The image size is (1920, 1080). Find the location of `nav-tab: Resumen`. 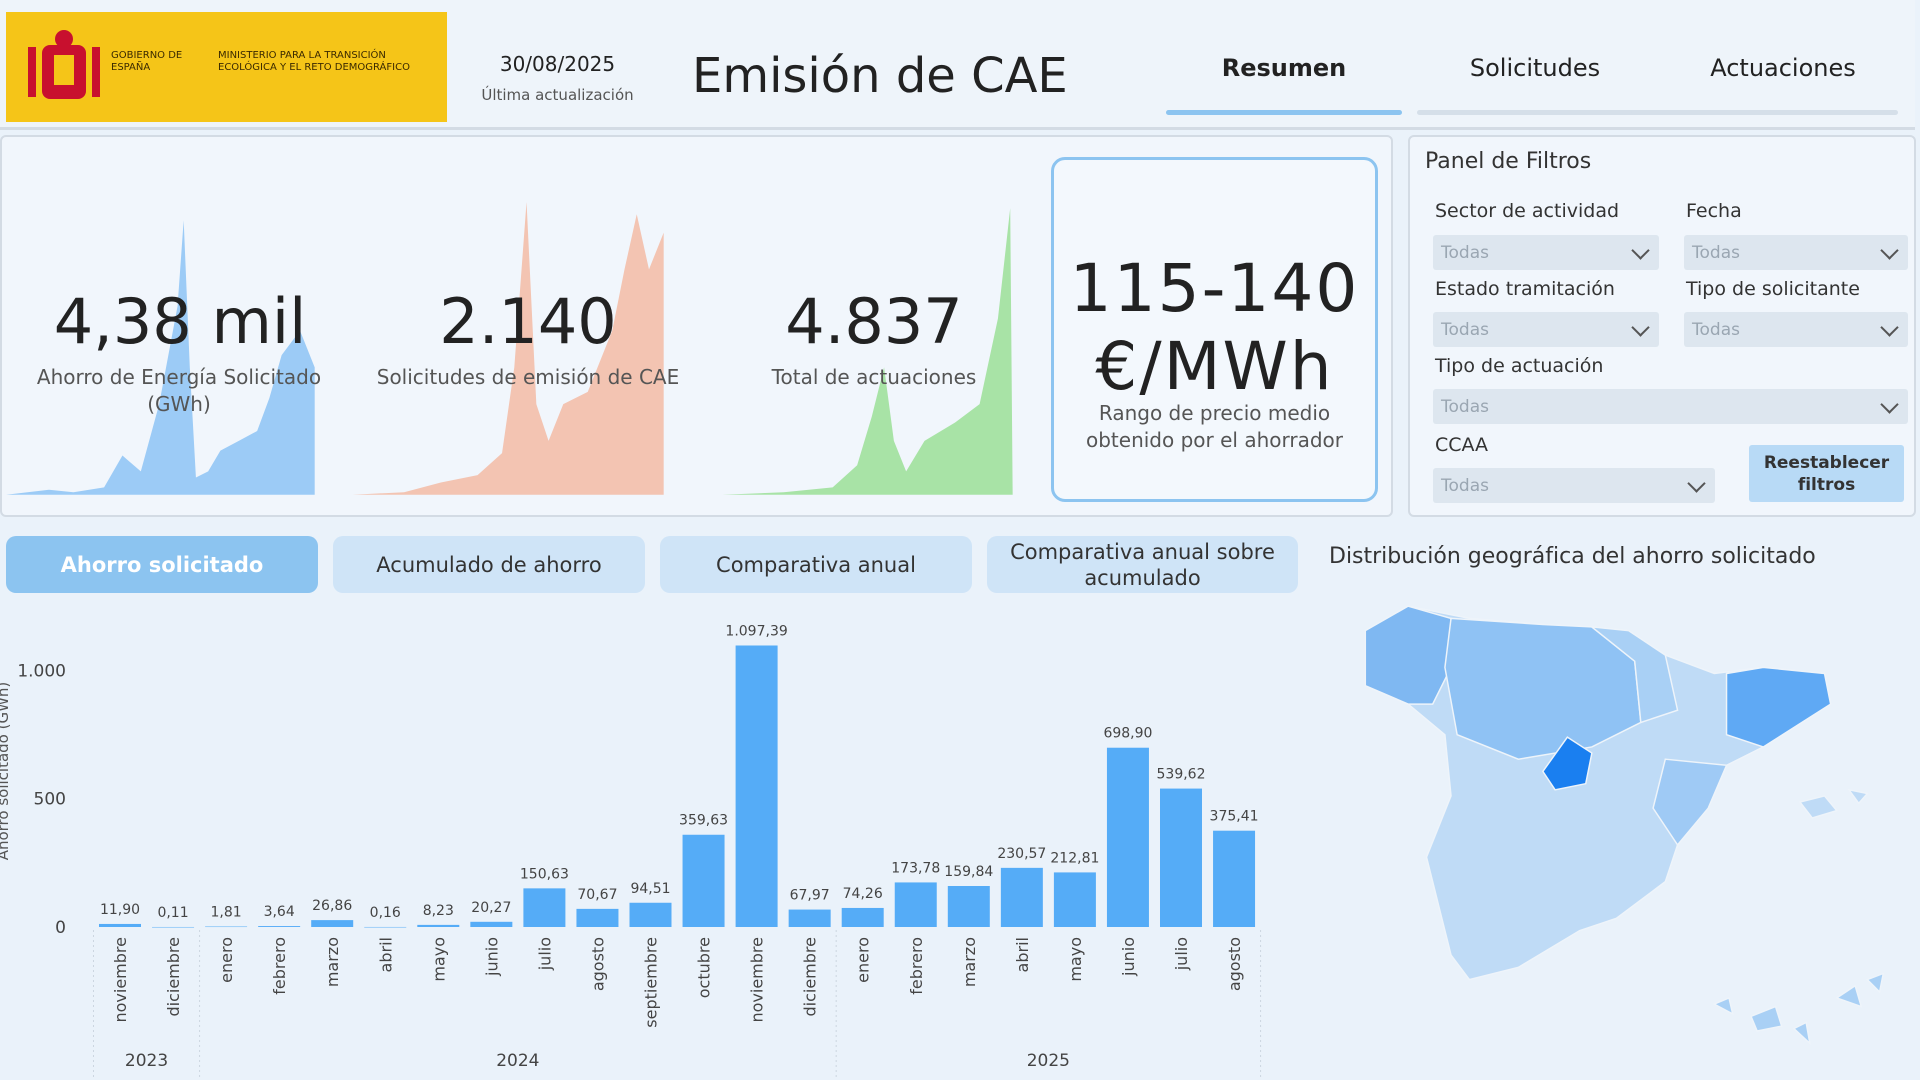

nav-tab: Resumen is located at coordinates (1284, 68).